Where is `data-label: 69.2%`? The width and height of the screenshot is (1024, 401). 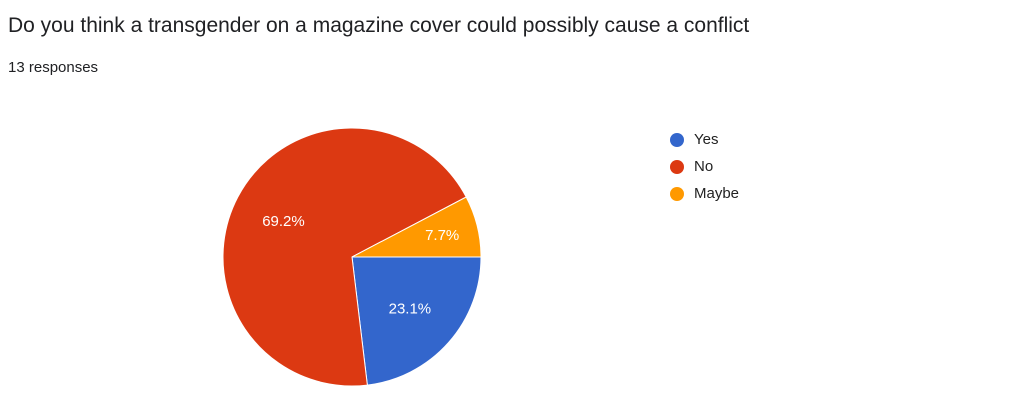
data-label: 69.2% is located at coordinates (283, 221).